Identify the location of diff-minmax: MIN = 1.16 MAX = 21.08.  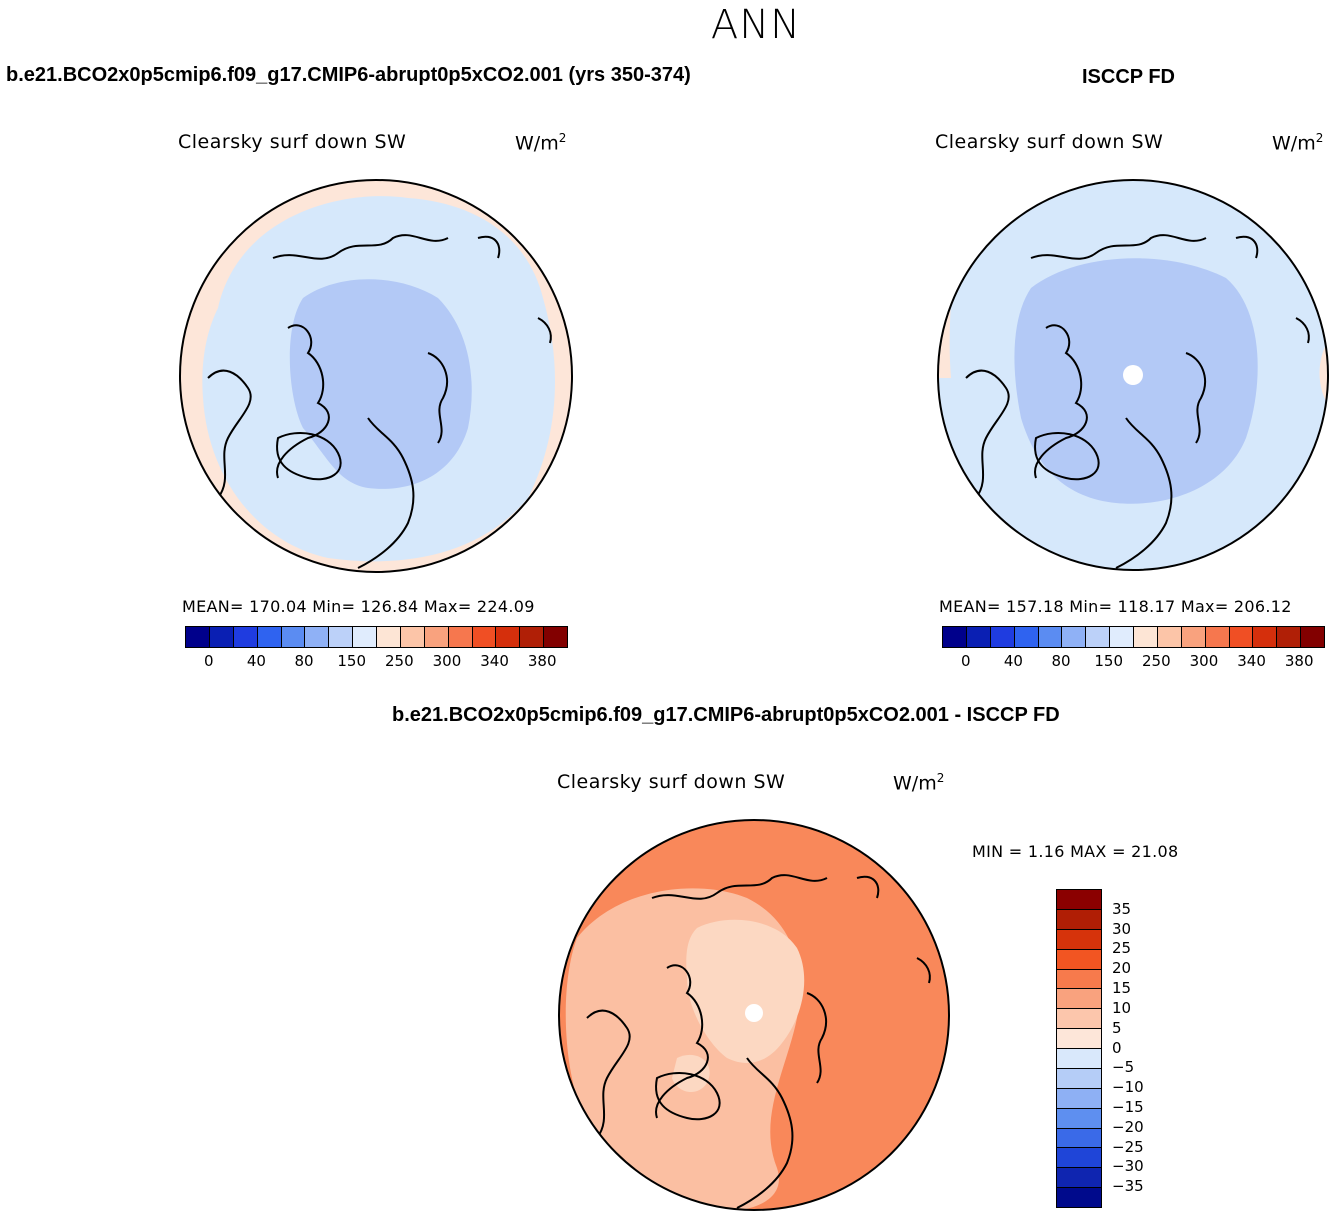
(1075, 851).